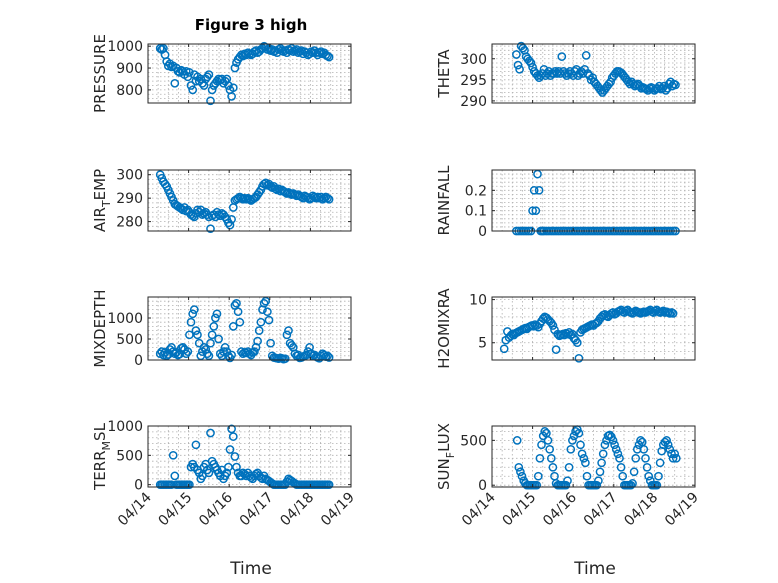 Image resolution: width=778 pixels, height=583 pixels. Describe the element at coordinates (250, 569) in the screenshot. I see `x-axis-label-left: Time` at that location.